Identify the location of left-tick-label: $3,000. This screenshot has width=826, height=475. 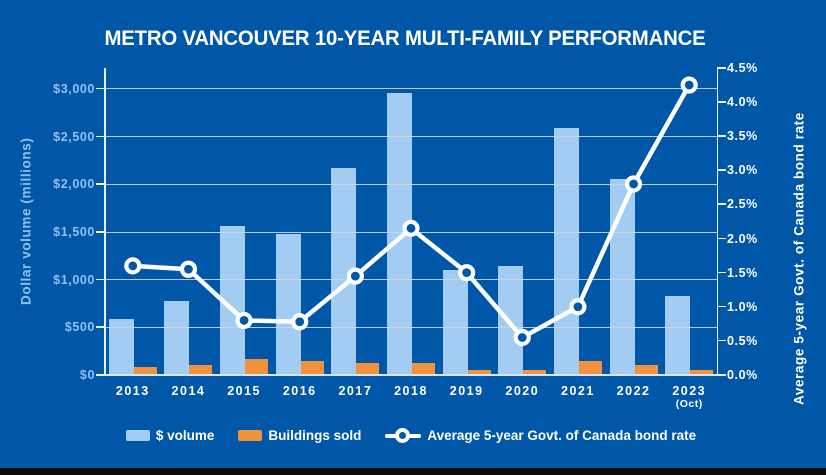
(74, 88).